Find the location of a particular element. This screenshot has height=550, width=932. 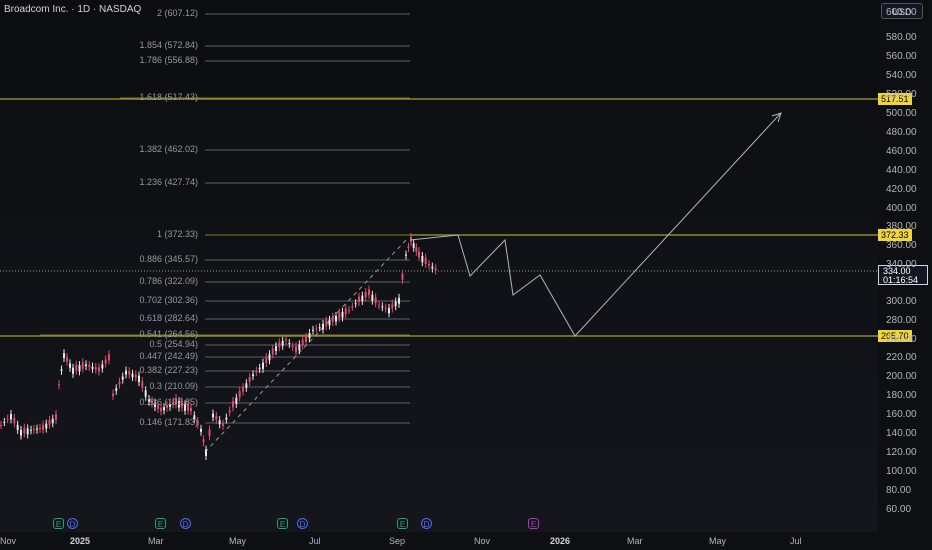

fib-level-label: 0.382 (227.23) is located at coordinates (168, 370).